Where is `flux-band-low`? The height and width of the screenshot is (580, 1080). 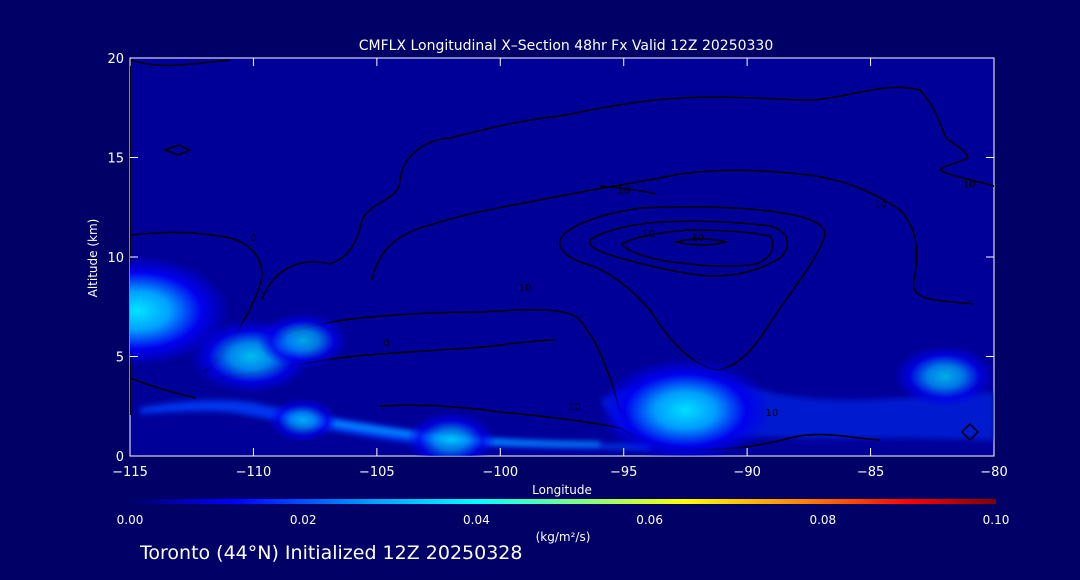
flux-band-low is located at coordinates (395, 425).